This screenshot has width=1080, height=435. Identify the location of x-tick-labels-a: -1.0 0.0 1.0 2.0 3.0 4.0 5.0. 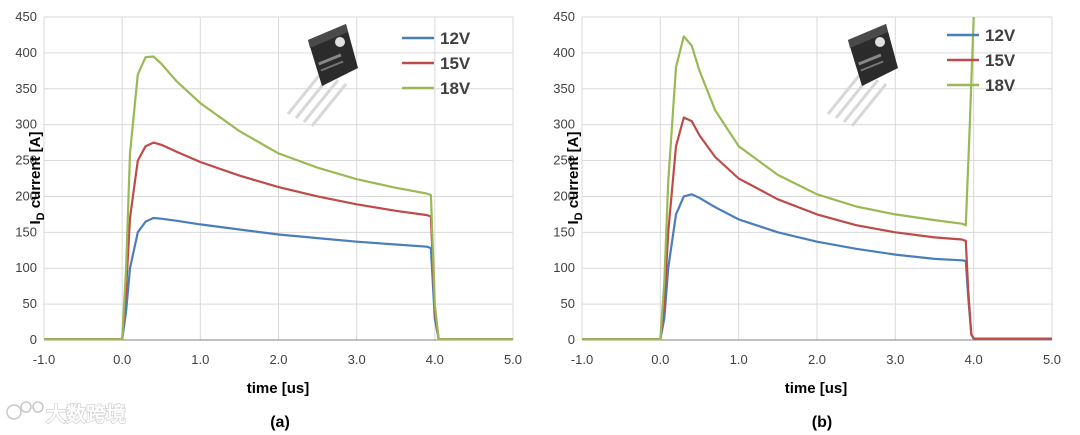
(277, 359).